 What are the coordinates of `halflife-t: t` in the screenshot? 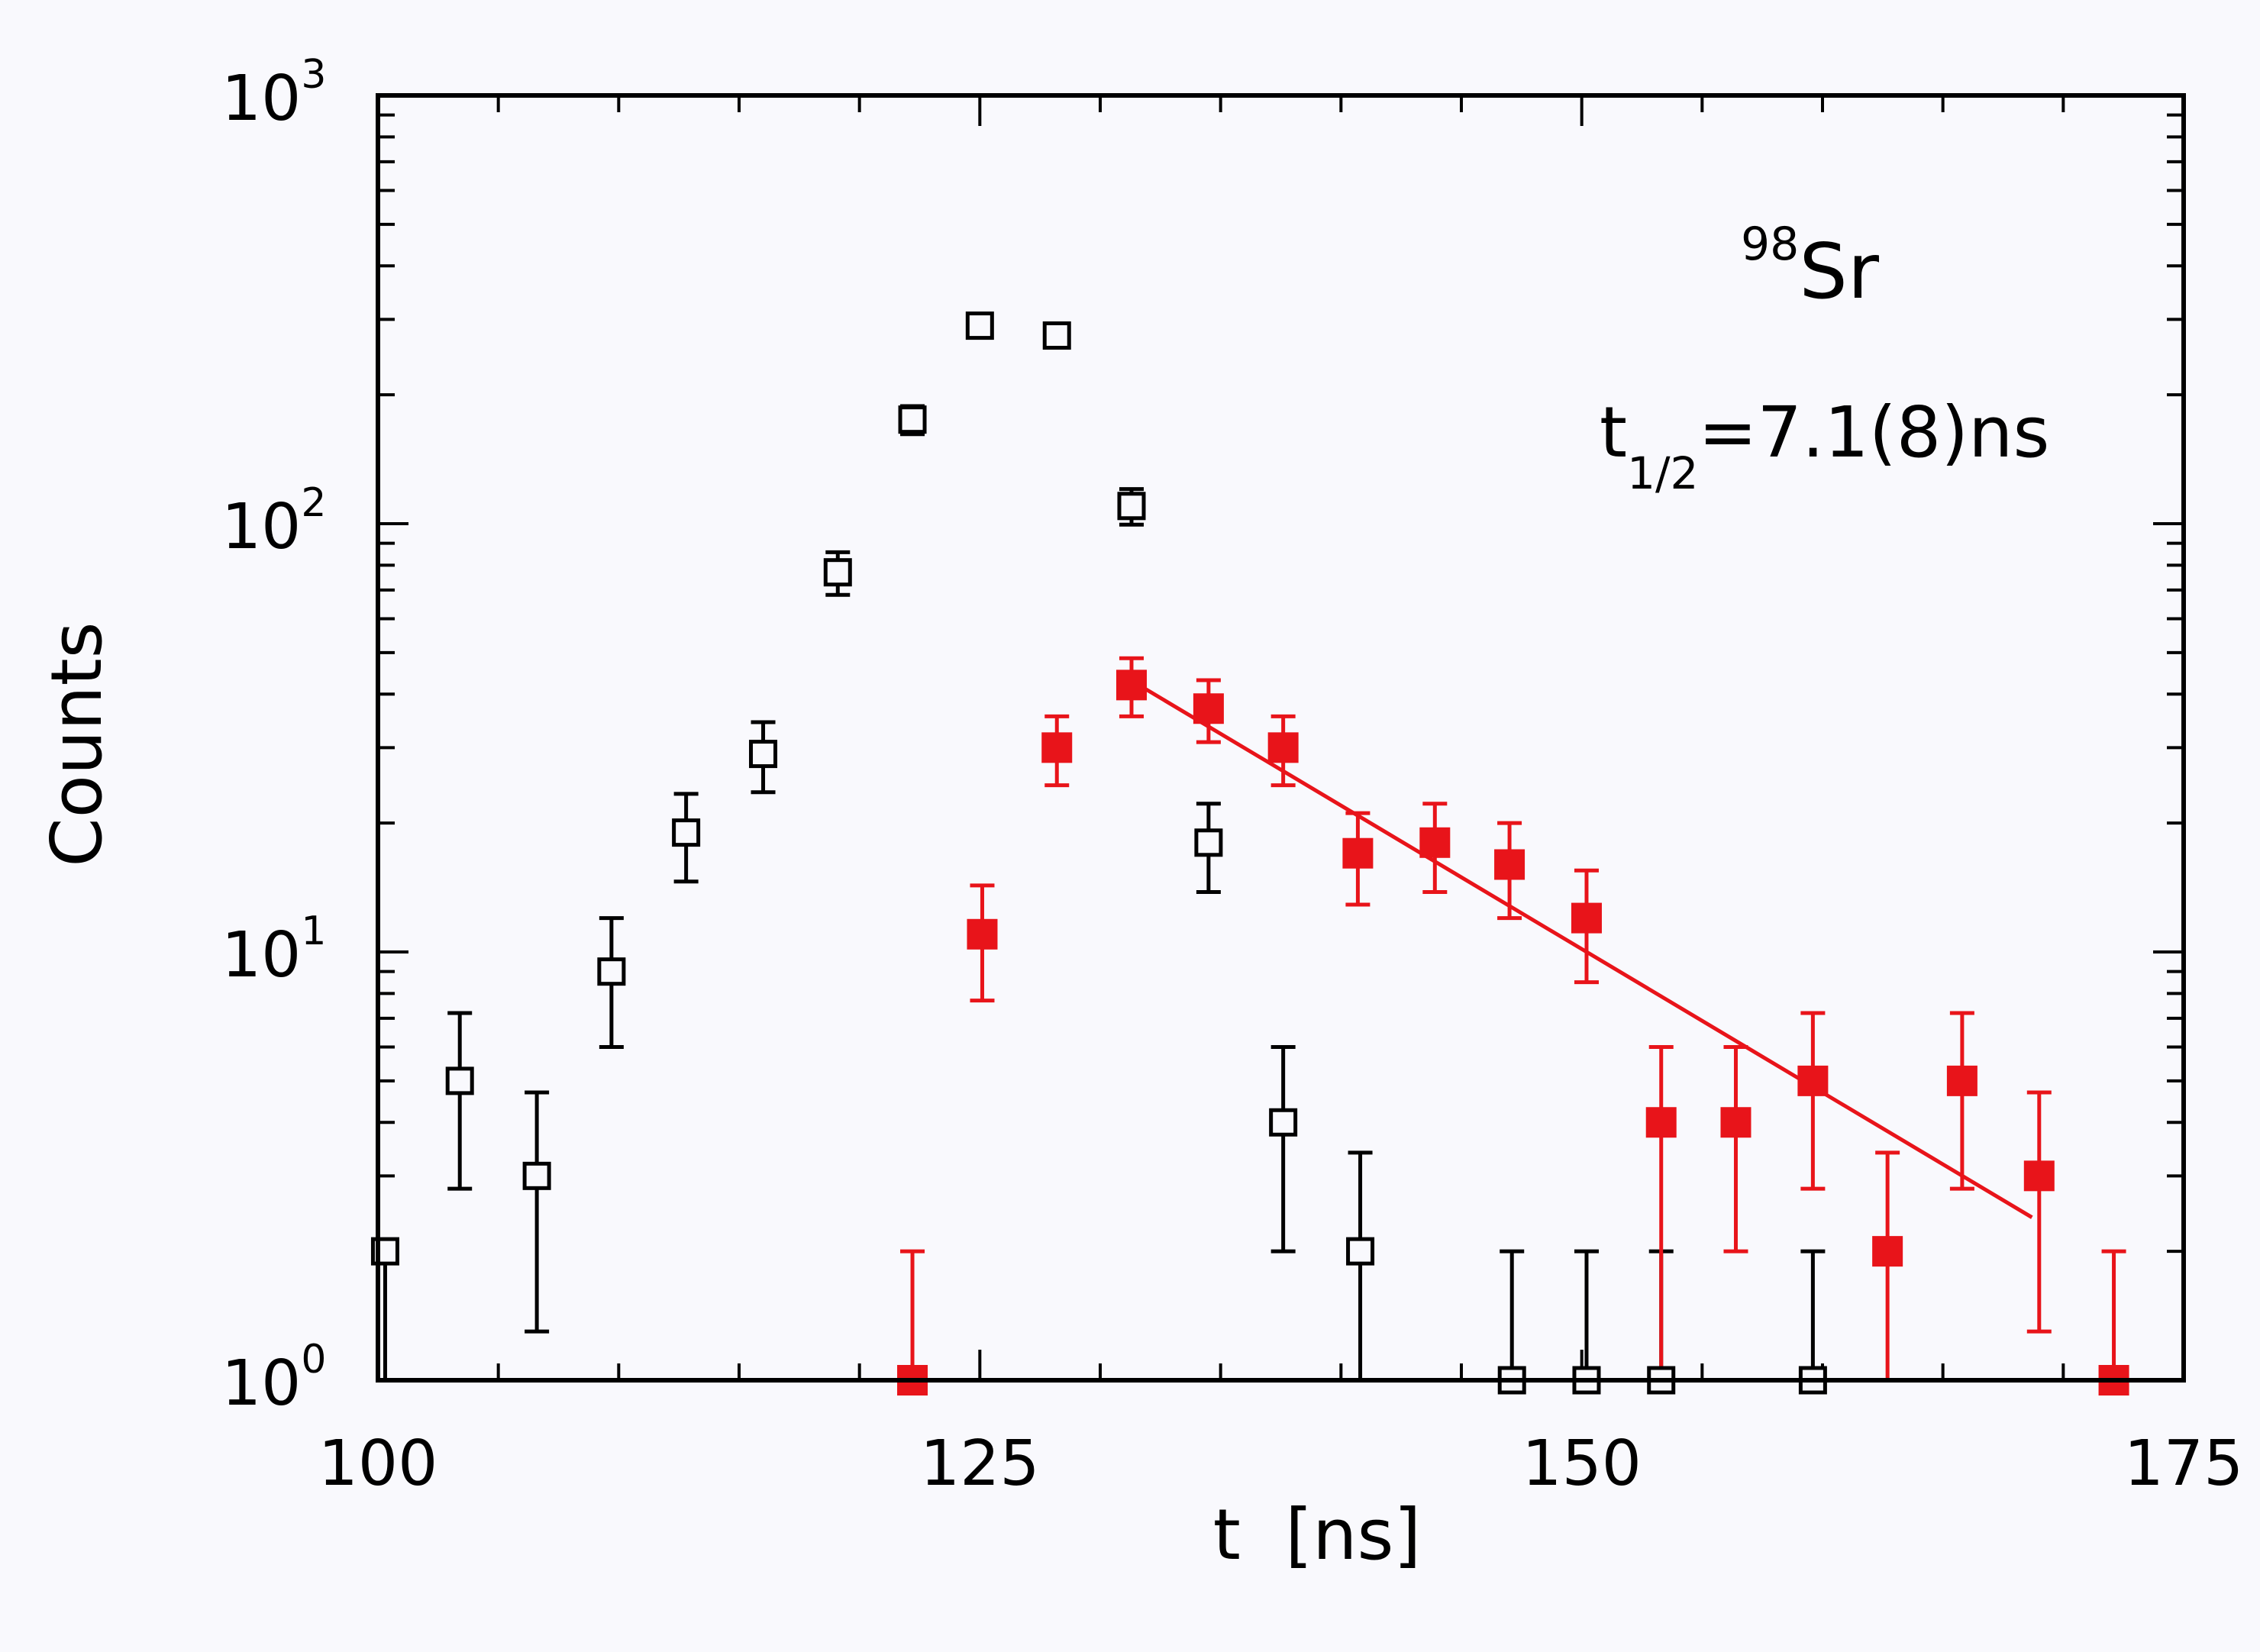 It's located at (1614, 432).